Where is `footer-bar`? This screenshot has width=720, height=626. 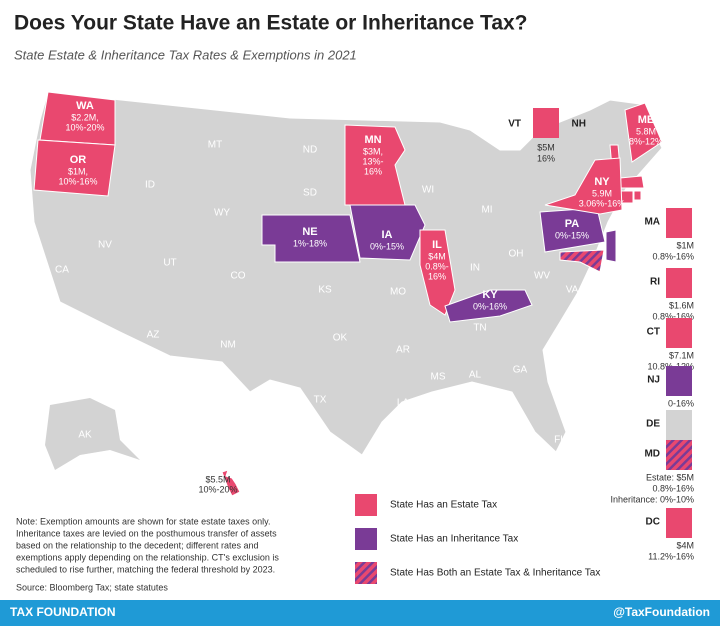 footer-bar is located at coordinates (360, 613).